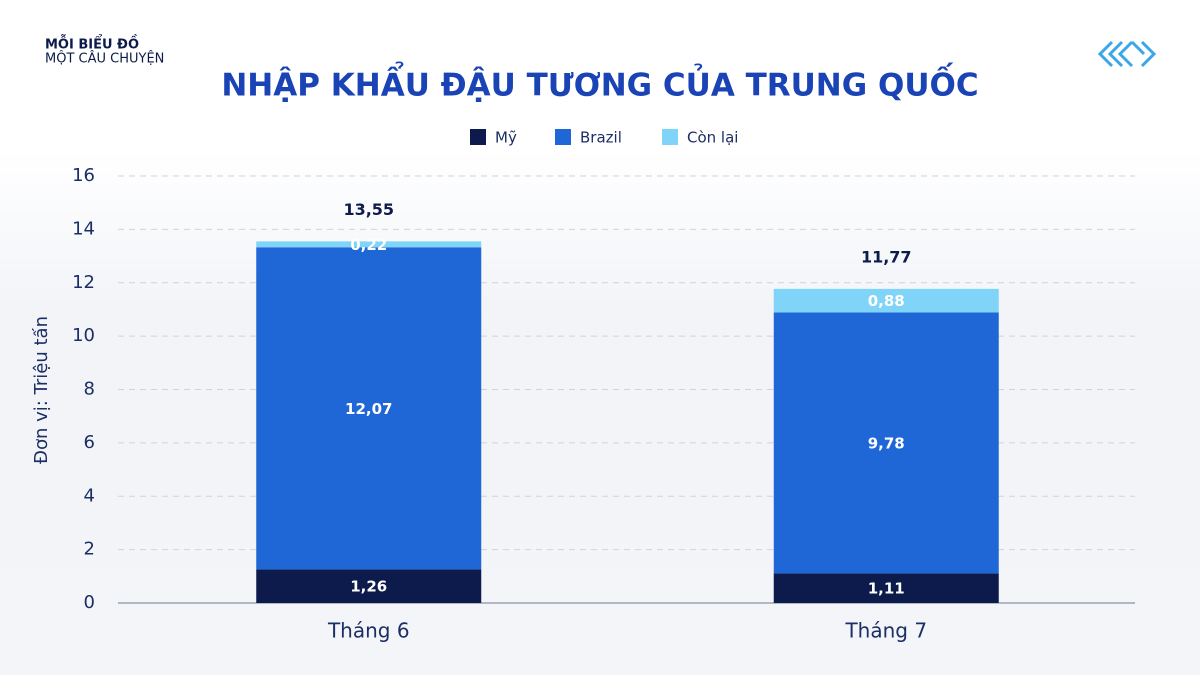 The width and height of the screenshot is (1200, 675). What do you see at coordinates (712, 138) in the screenshot?
I see `legend-label: Còn lại` at bounding box center [712, 138].